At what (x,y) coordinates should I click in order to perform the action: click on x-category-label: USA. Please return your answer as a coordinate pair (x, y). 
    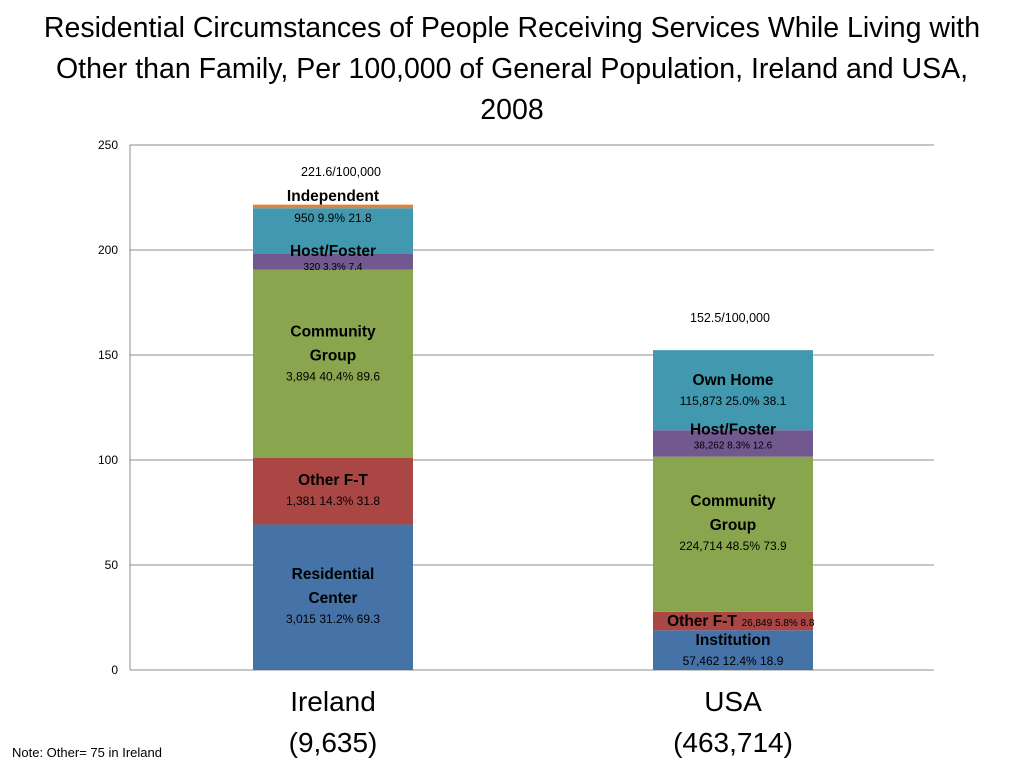
    Looking at the image, I should click on (733, 701).